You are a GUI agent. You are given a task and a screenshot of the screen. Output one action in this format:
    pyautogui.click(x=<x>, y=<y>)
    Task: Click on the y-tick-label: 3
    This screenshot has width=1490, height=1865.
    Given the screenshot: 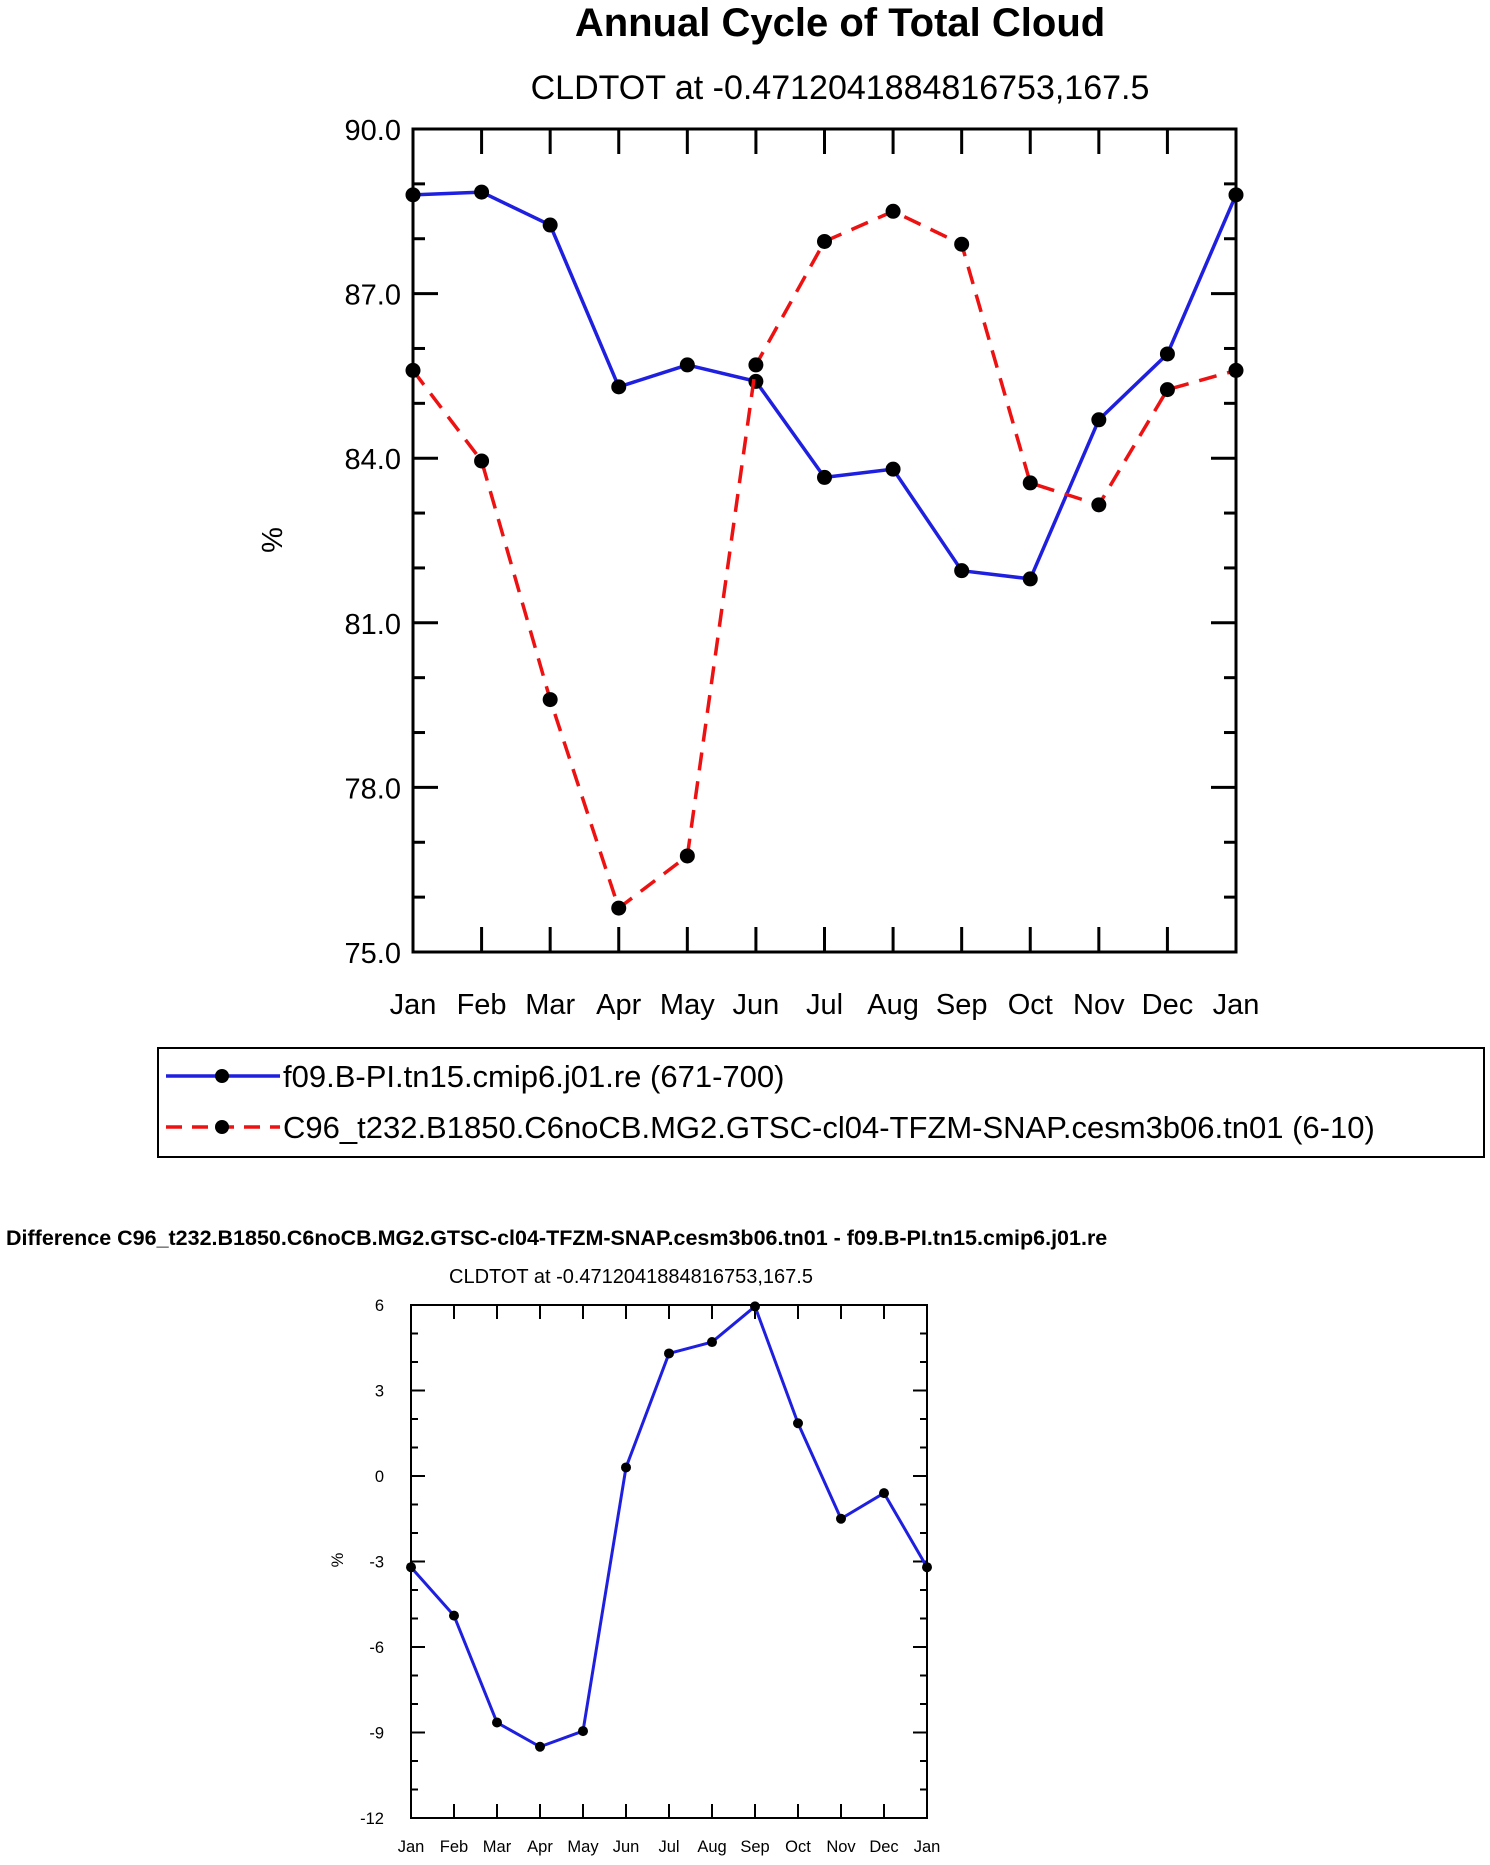 What is the action you would take?
    pyautogui.click(x=379, y=1392)
    